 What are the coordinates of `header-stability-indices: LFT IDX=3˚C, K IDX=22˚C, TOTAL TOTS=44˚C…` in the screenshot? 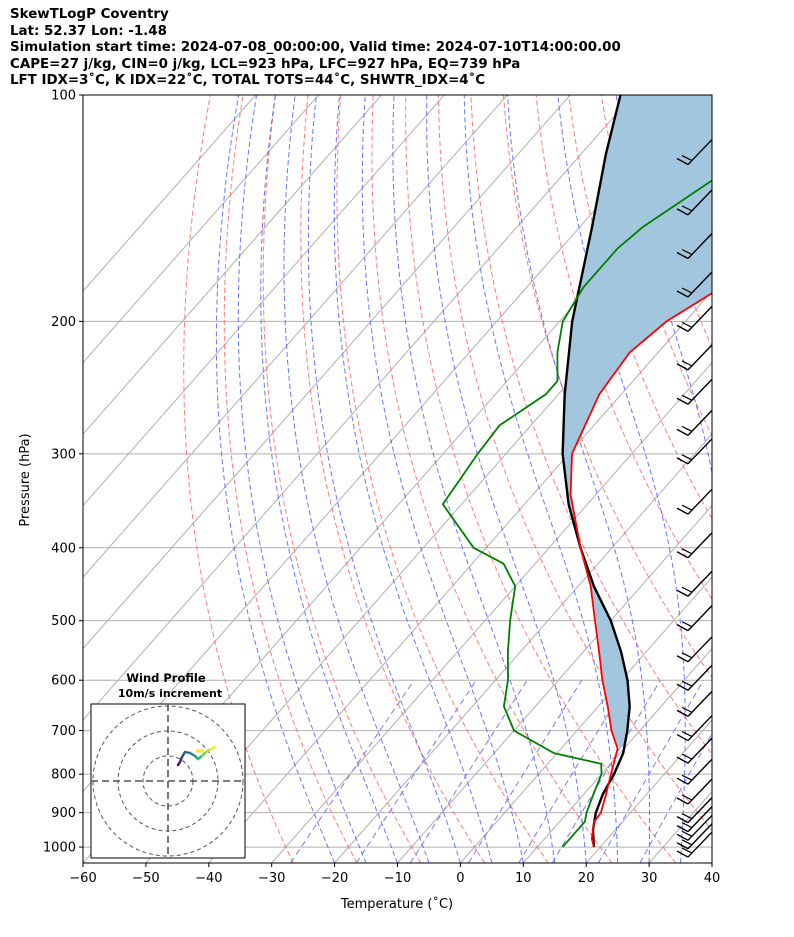 It's located at (248, 81).